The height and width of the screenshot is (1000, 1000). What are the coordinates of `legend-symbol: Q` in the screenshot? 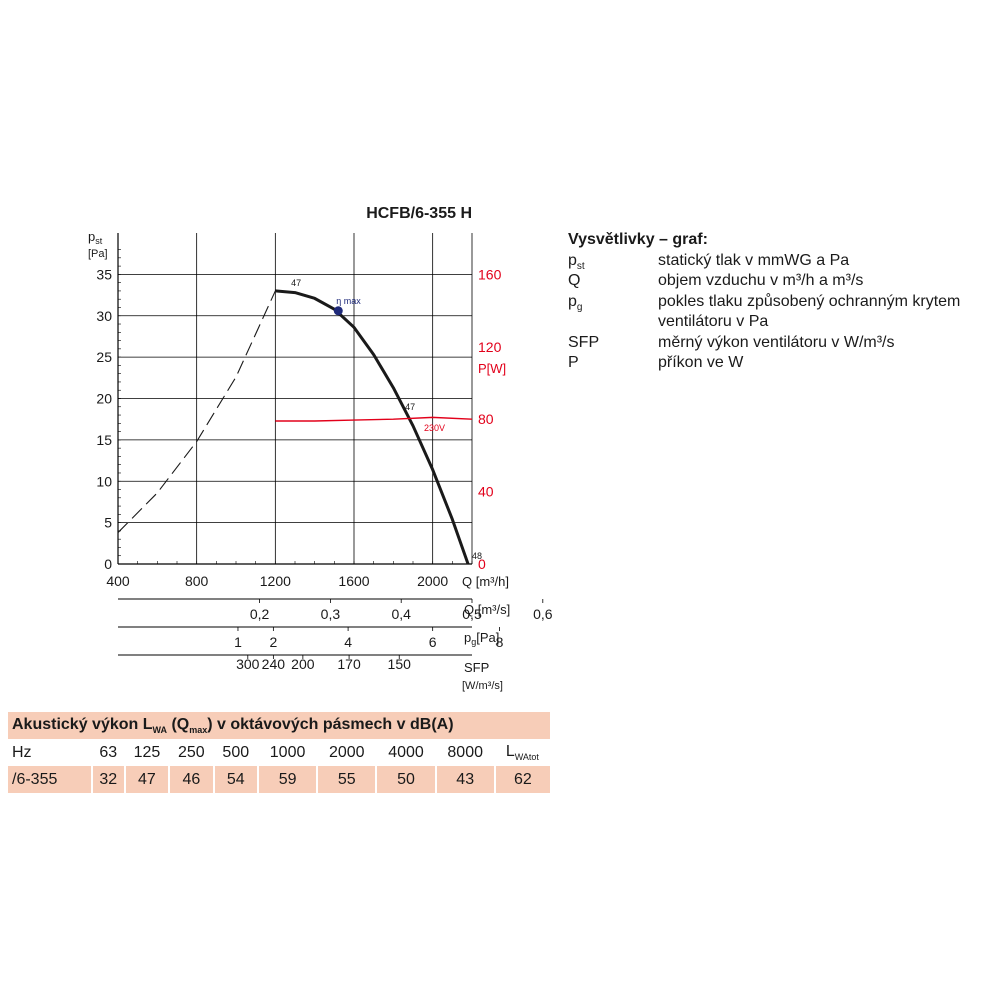 It's located at (574, 280).